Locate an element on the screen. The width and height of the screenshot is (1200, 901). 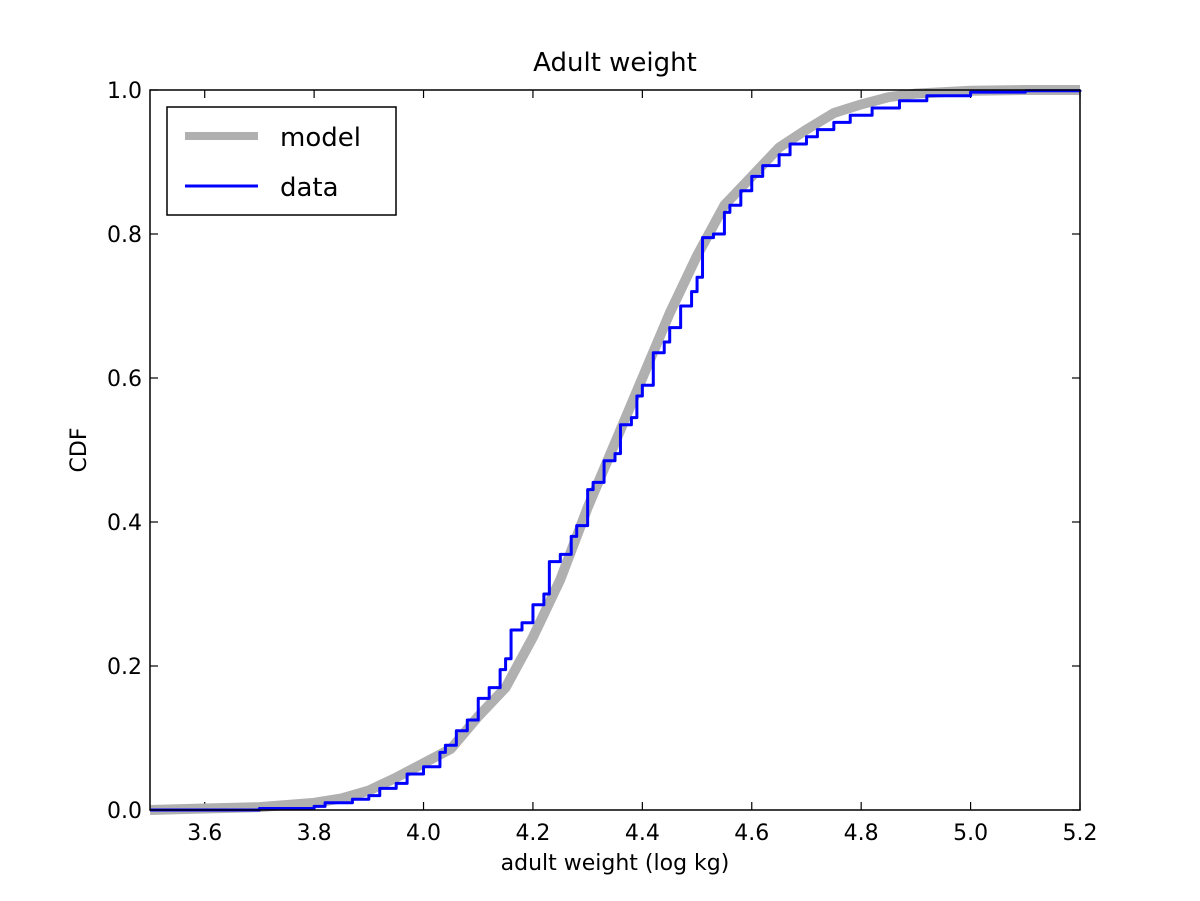
y-tick-label: 0.0 is located at coordinates (124, 811).